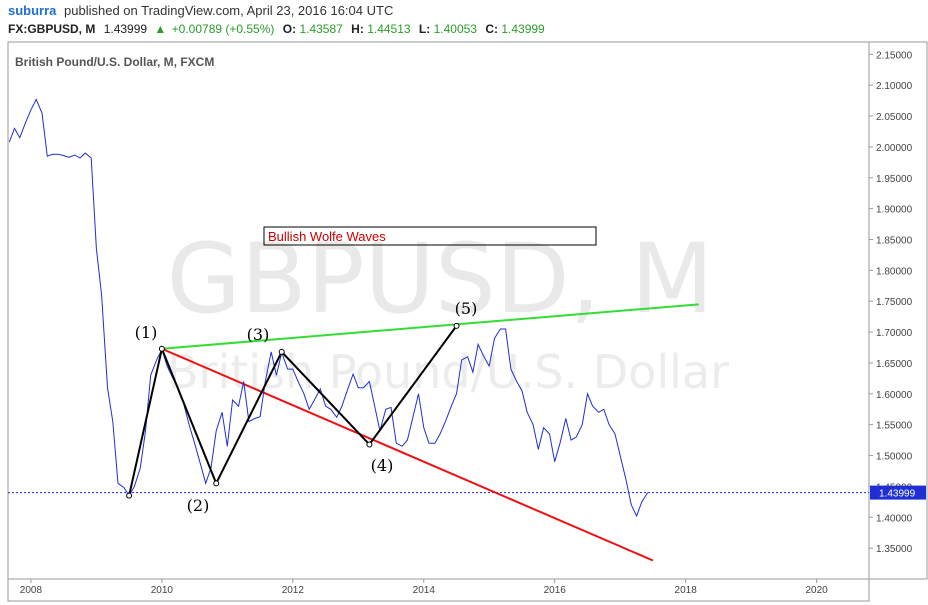  I want to click on last-price-text: 1.43999, so click(126, 29).